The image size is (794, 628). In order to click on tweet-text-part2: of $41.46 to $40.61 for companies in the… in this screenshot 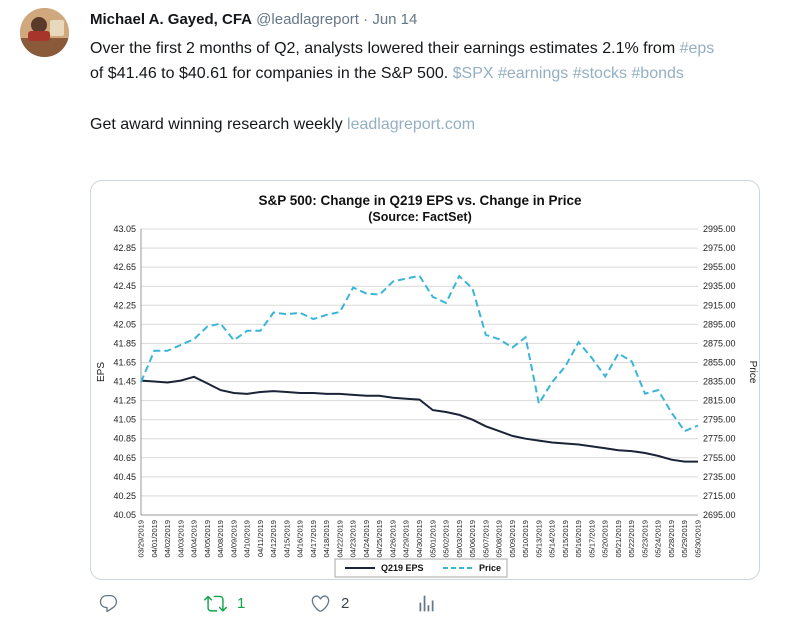, I will do `click(271, 73)`.